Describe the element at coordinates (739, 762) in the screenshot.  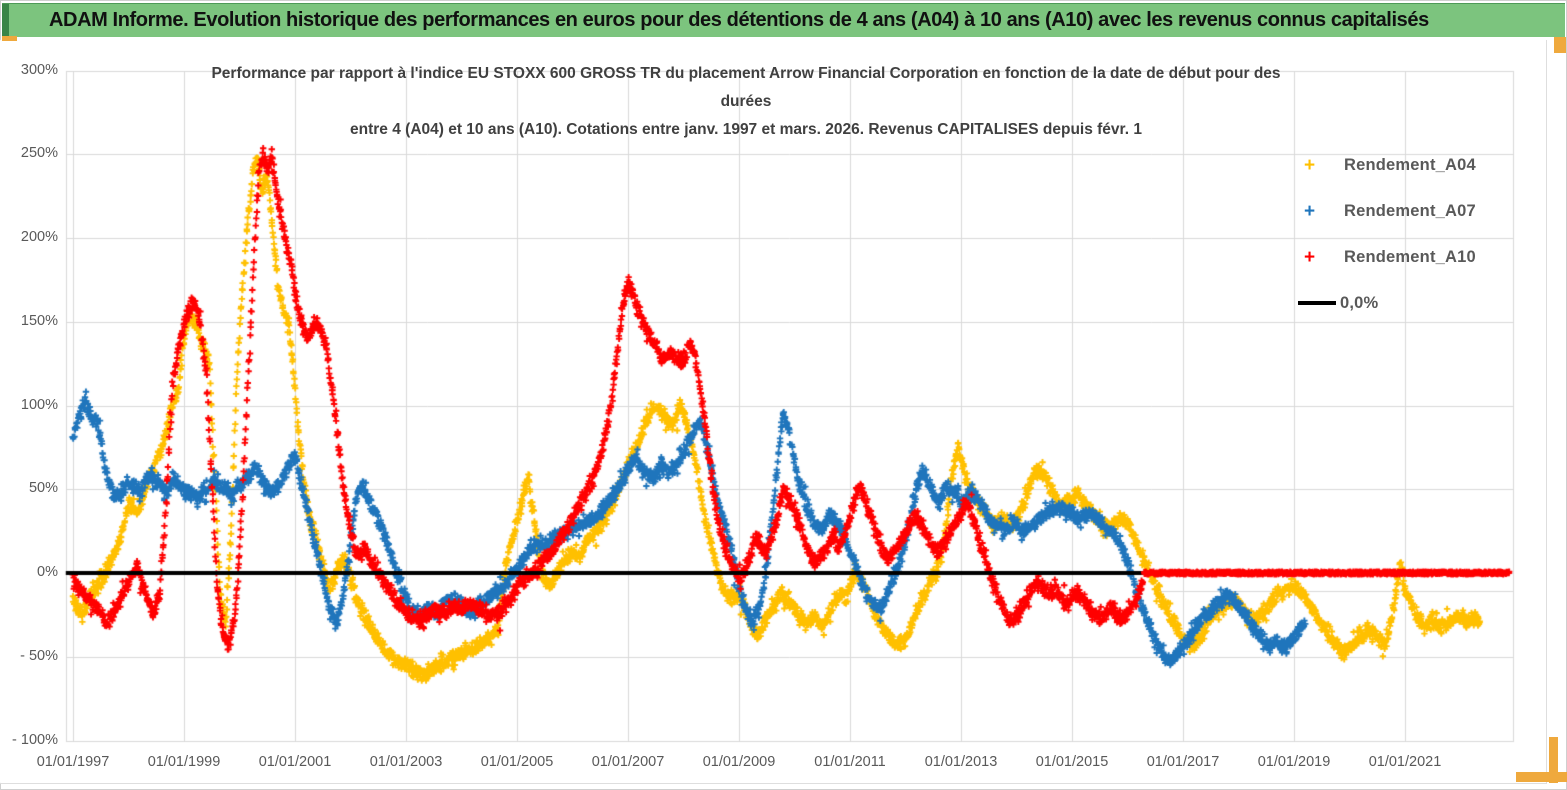
I see `x-tick-label: 01/01/2009` at that location.